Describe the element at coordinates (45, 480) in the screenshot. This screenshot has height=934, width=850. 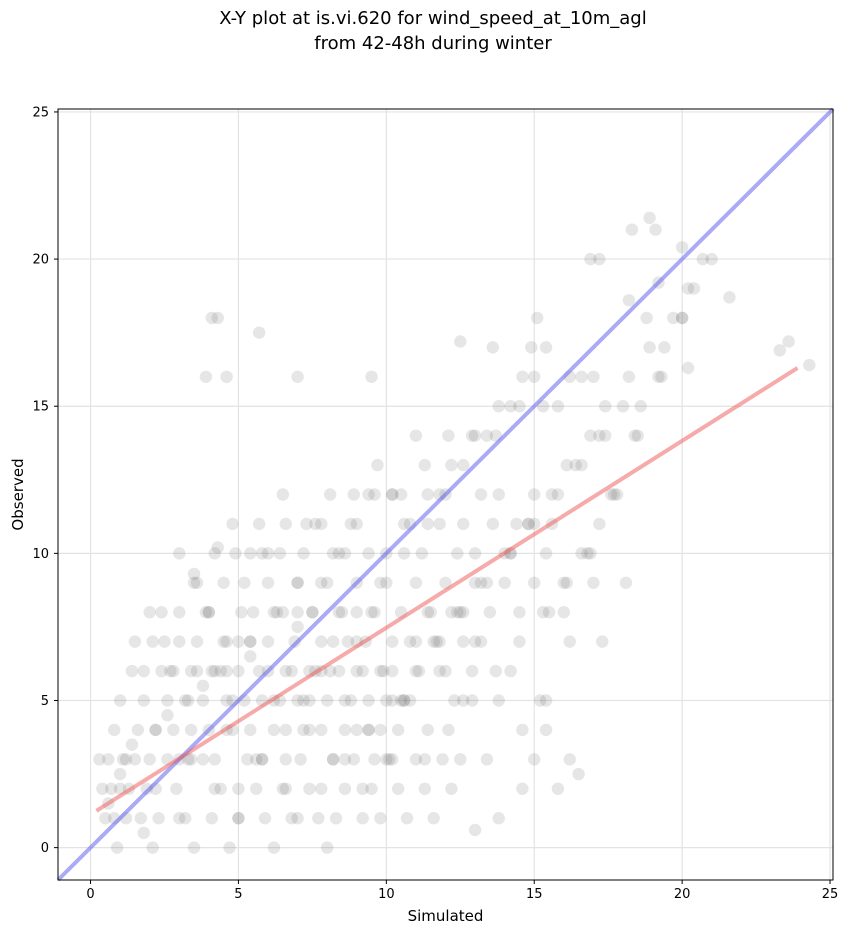
I see `y-axis-ticks: 0 5 10 15 20 25` at that location.